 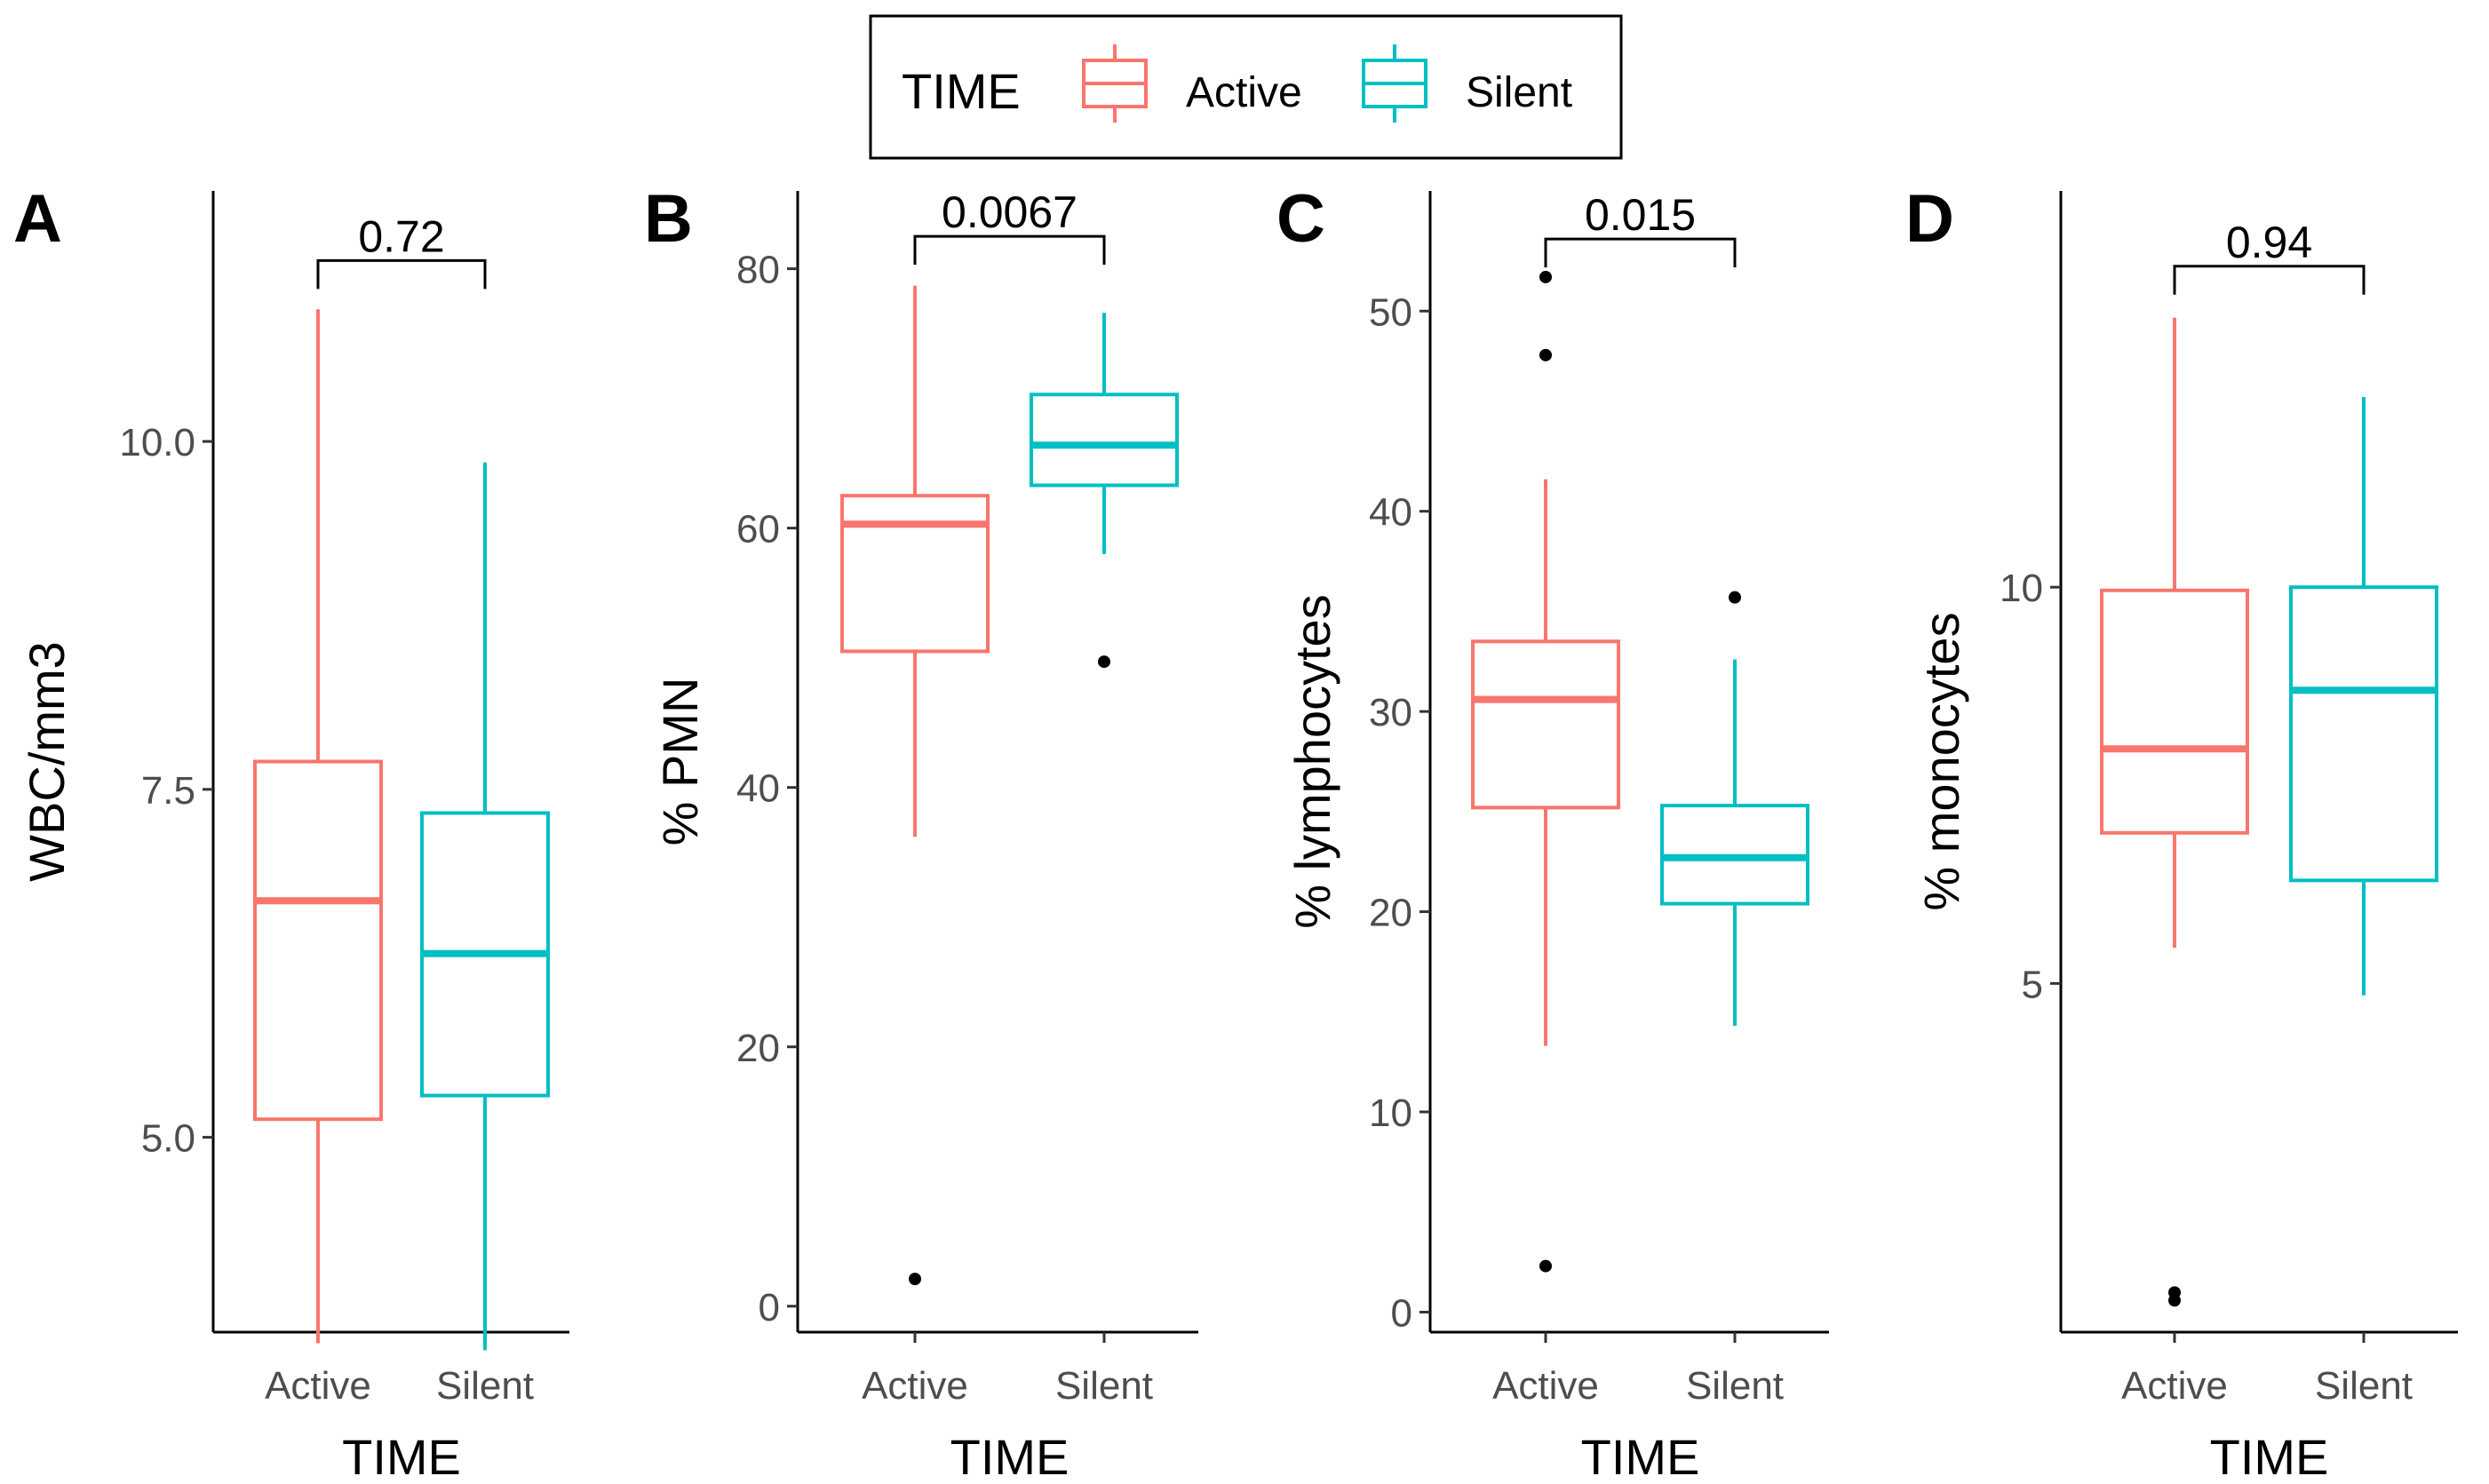 I want to click on legend: TIME Active Silent, so click(x=1246, y=87).